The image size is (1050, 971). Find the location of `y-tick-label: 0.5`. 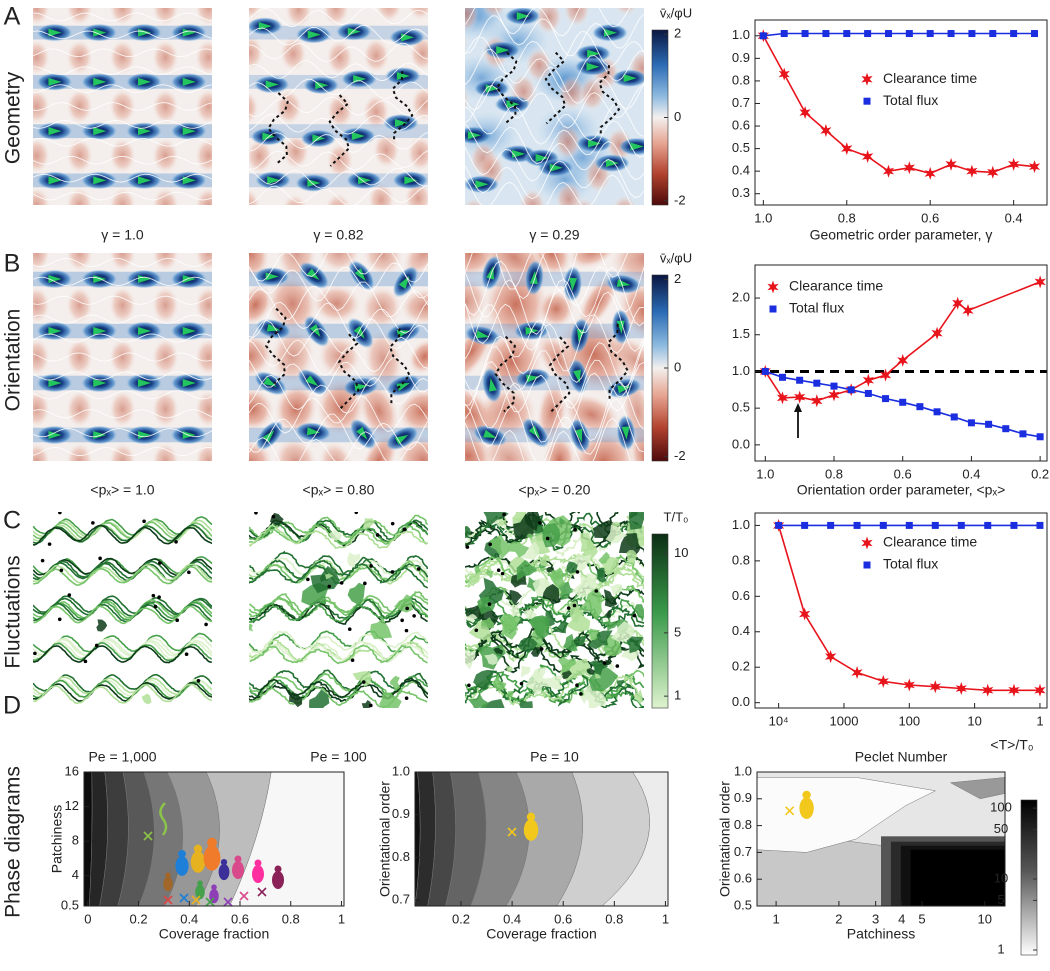

y-tick-label: 0.5 is located at coordinates (743, 904).